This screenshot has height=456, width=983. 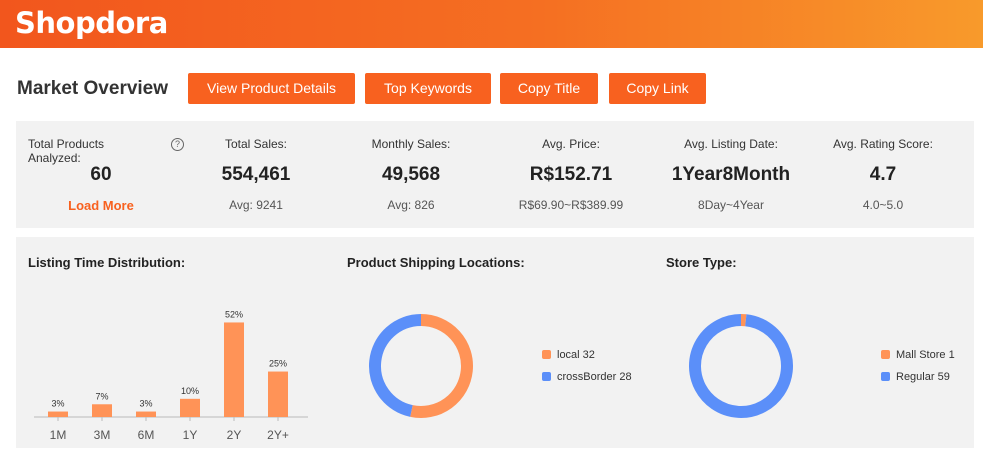 What do you see at coordinates (883, 205) in the screenshot?
I see `stat-sub: 4.0~5.0` at bounding box center [883, 205].